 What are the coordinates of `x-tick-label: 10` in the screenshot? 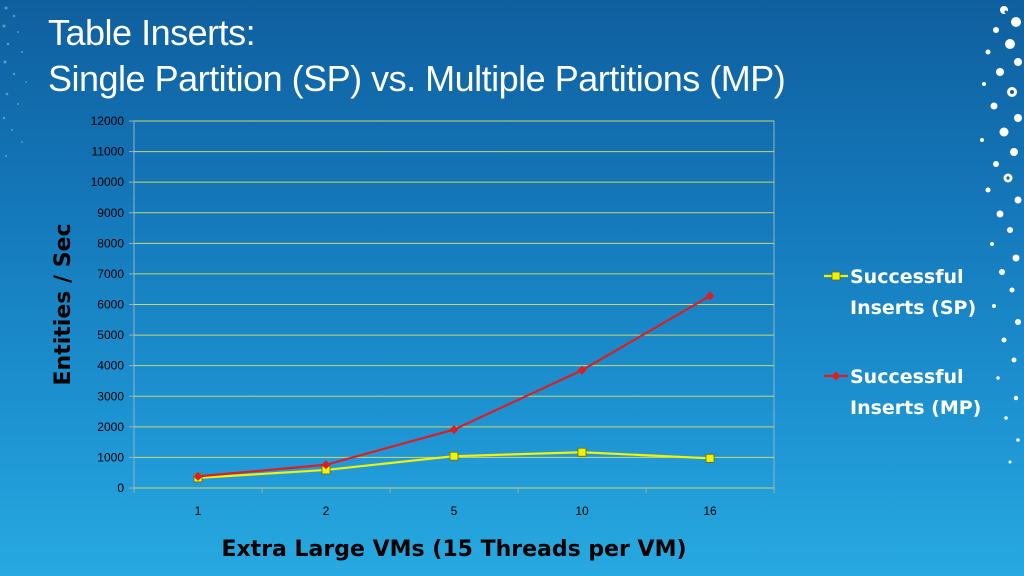 It's located at (582, 511).